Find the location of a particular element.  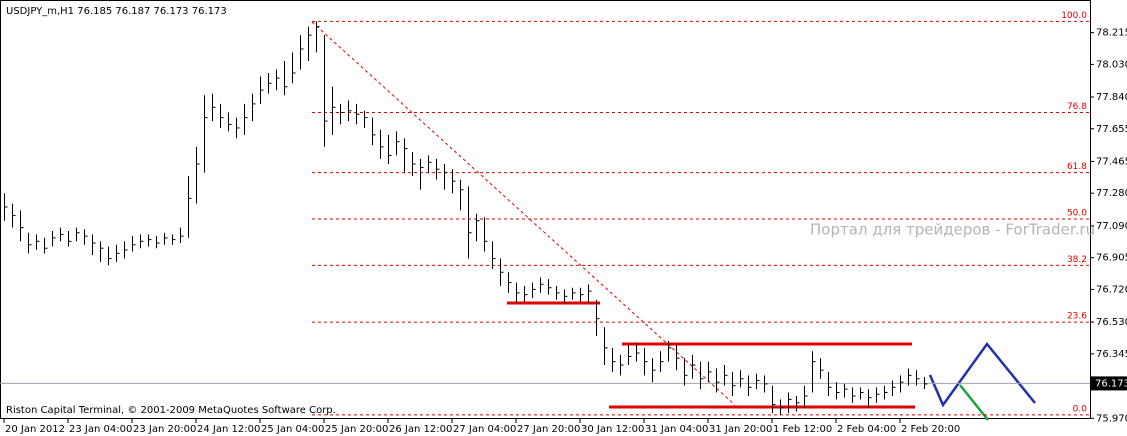

y-tick-label: 76.905 is located at coordinates (1111, 258).